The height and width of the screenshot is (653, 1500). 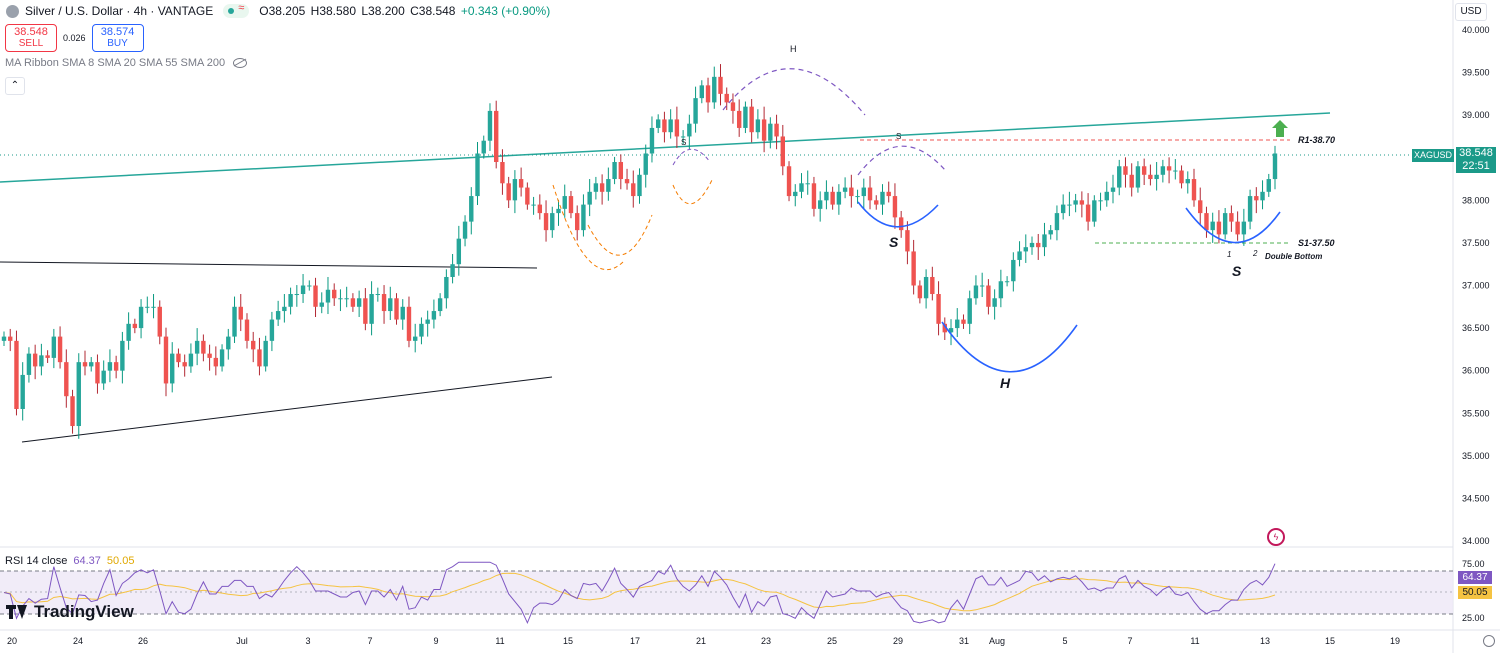 I want to click on last-price-tag: 38.548 22:51, so click(x=1476, y=160).